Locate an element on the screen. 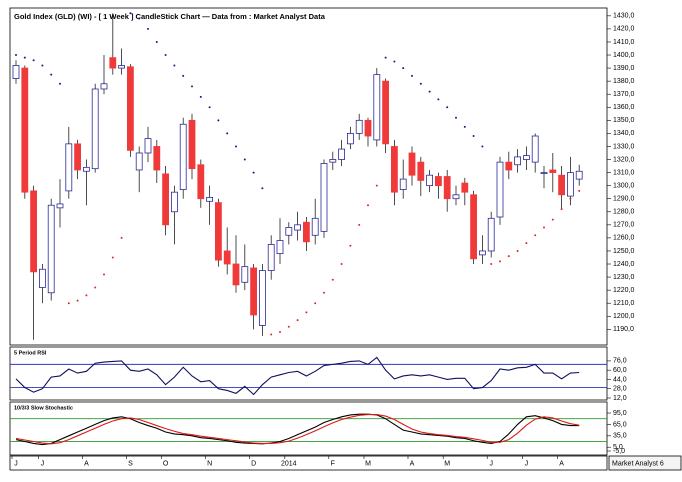  chart-title: 10/3/3 Slow Stochastic is located at coordinates (43, 408).